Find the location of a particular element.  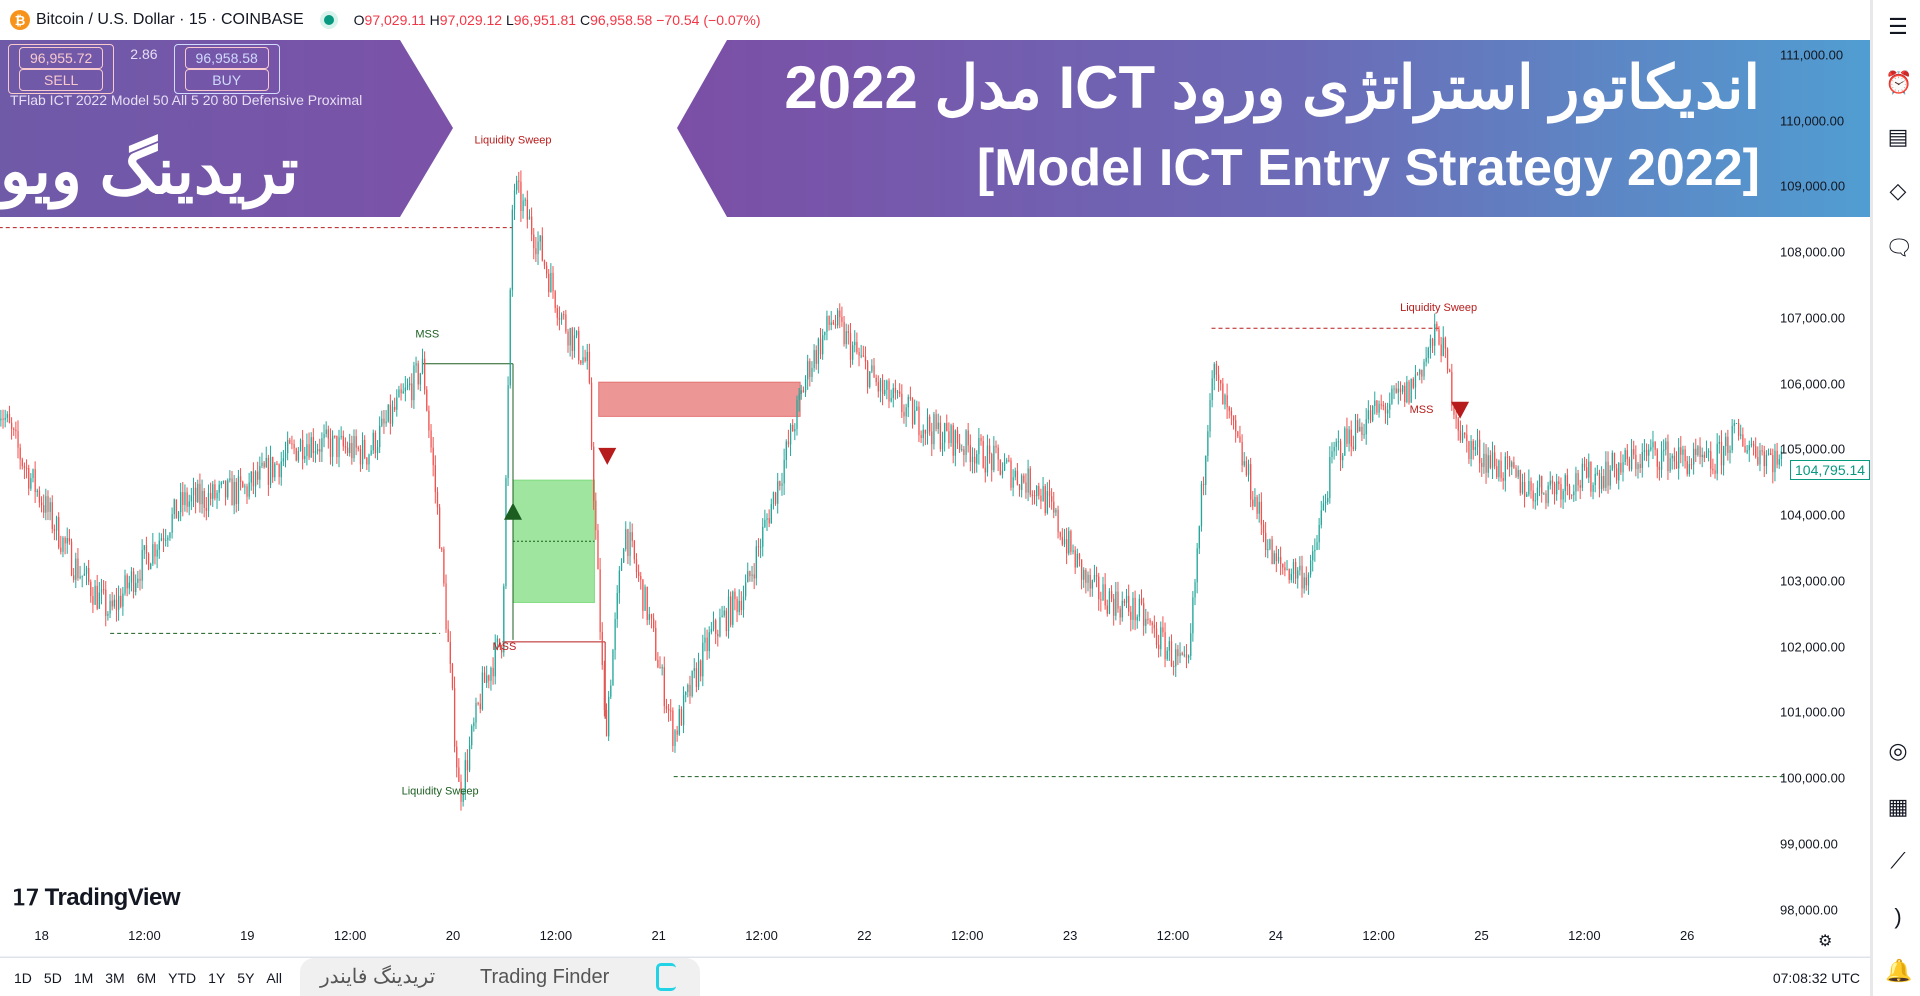

symbol-title: Bitcoin / U.S. Dollar · 15 · COINBASE is located at coordinates (170, 19).